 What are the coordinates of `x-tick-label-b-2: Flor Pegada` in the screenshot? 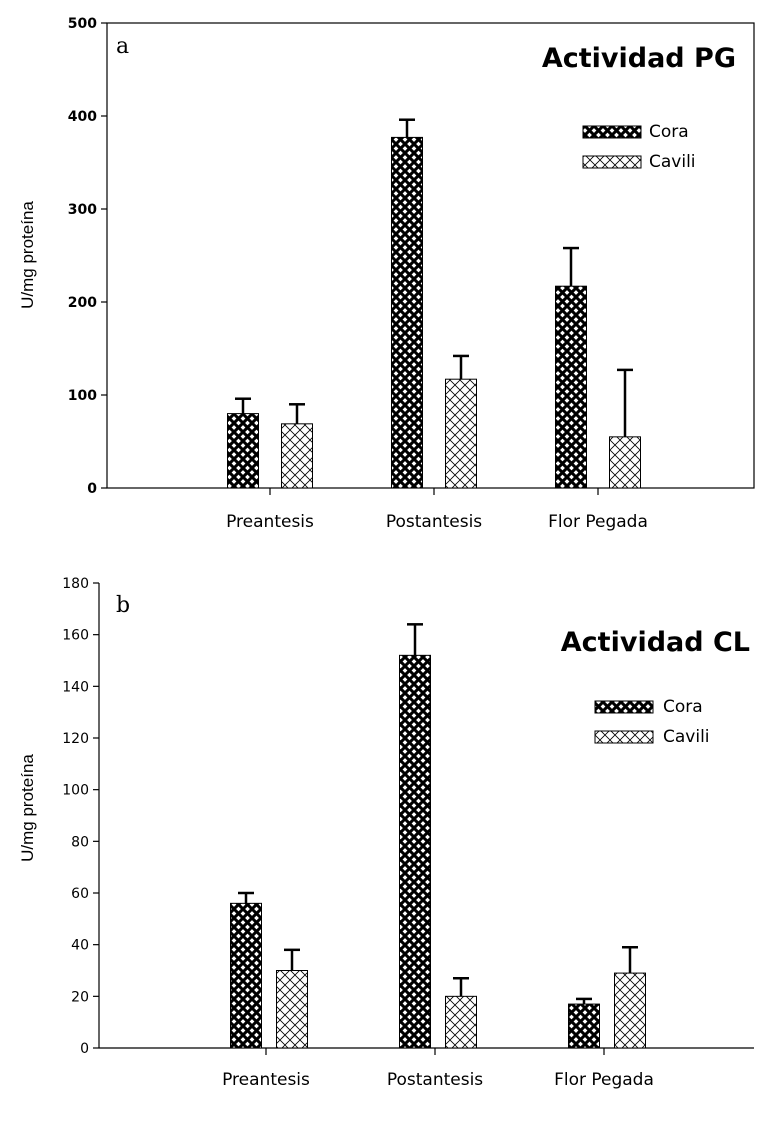 It's located at (604, 1080).